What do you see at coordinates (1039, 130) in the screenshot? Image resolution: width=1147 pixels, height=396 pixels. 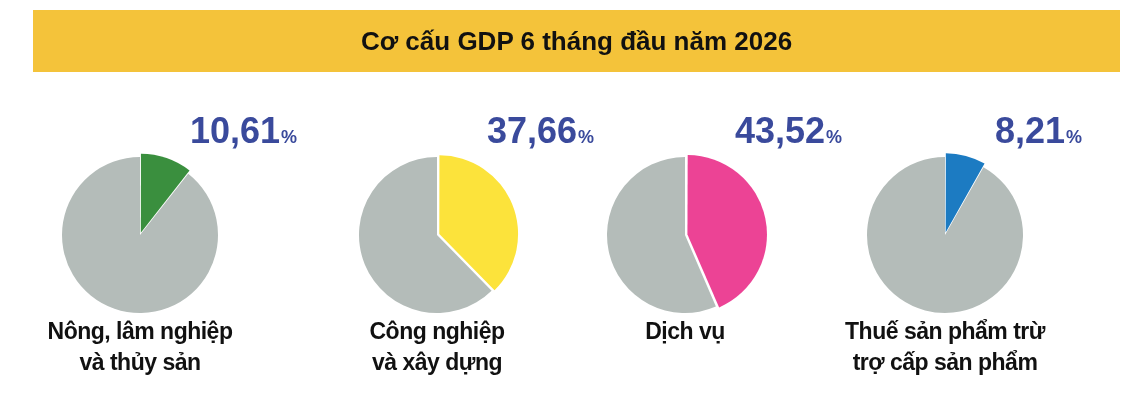 I see `data-label: 8,21%` at bounding box center [1039, 130].